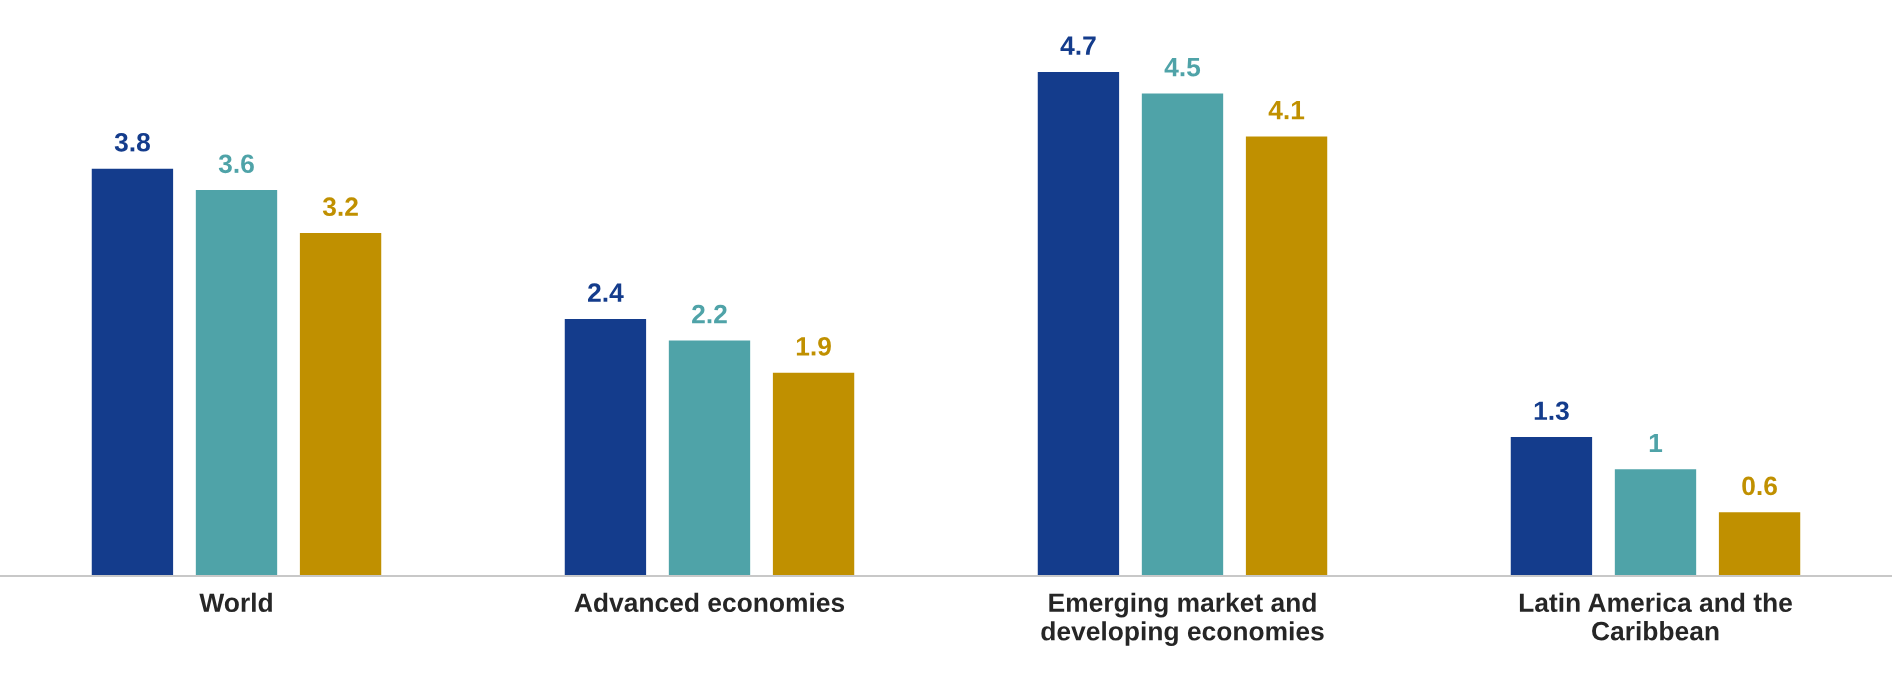 The width and height of the screenshot is (1892, 694). What do you see at coordinates (236, 164) in the screenshot?
I see `data-label: 3.6` at bounding box center [236, 164].